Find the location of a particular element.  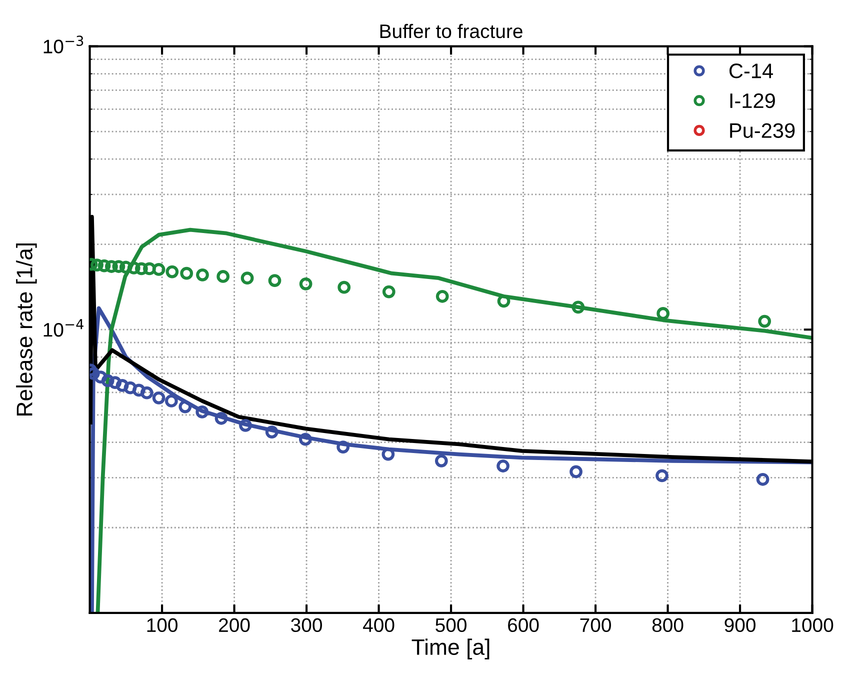

x-tick-label: 900 is located at coordinates (740, 625).